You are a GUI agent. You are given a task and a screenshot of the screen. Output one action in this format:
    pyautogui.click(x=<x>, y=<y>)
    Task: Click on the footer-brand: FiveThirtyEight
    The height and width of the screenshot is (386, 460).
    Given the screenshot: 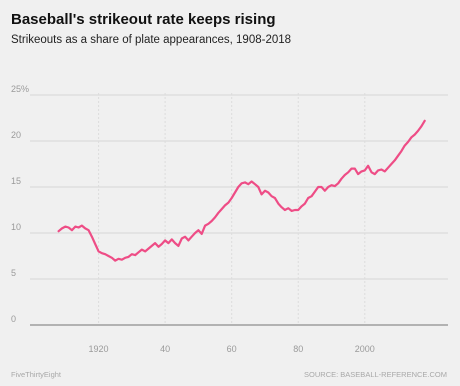 What is the action you would take?
    pyautogui.click(x=36, y=374)
    